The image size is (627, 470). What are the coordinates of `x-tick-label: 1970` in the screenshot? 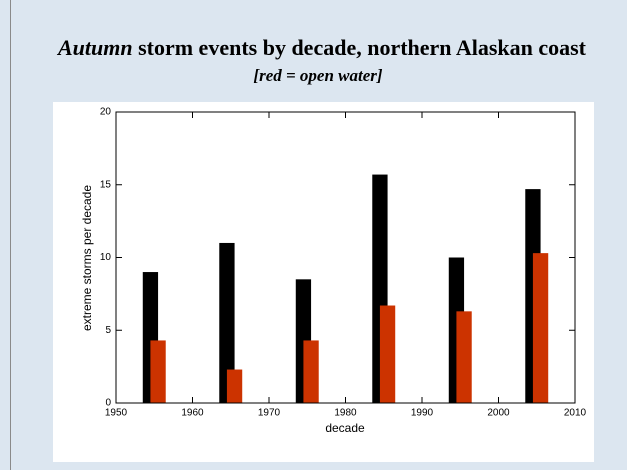 It's located at (269, 413).